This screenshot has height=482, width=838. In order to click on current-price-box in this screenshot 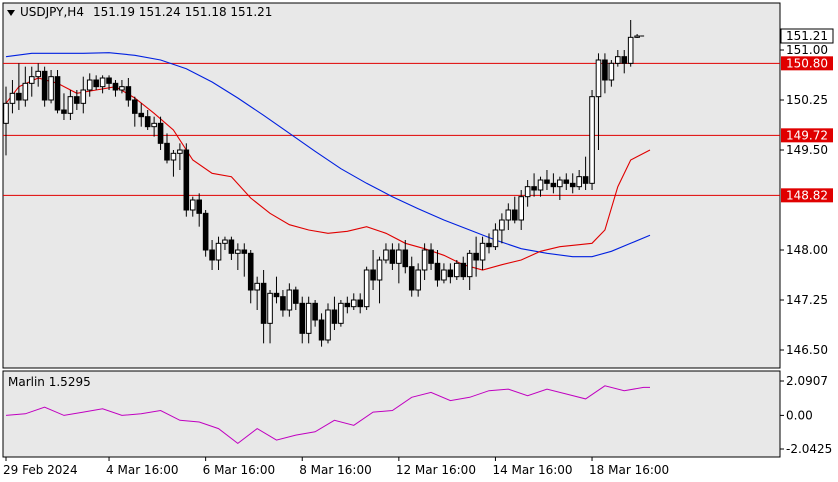, I will do `click(807, 36)`.